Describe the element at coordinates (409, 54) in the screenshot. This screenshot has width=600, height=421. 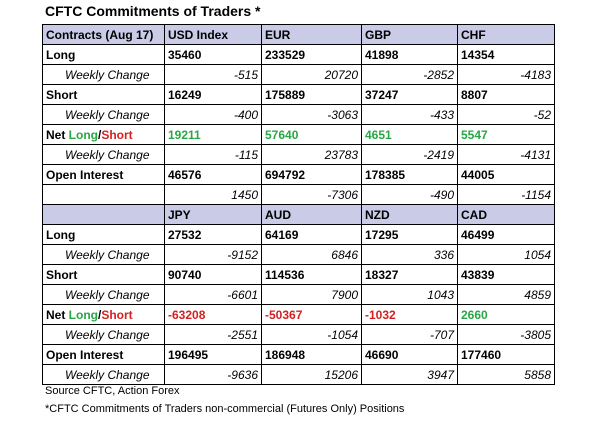
I see `cell: 41898` at that location.